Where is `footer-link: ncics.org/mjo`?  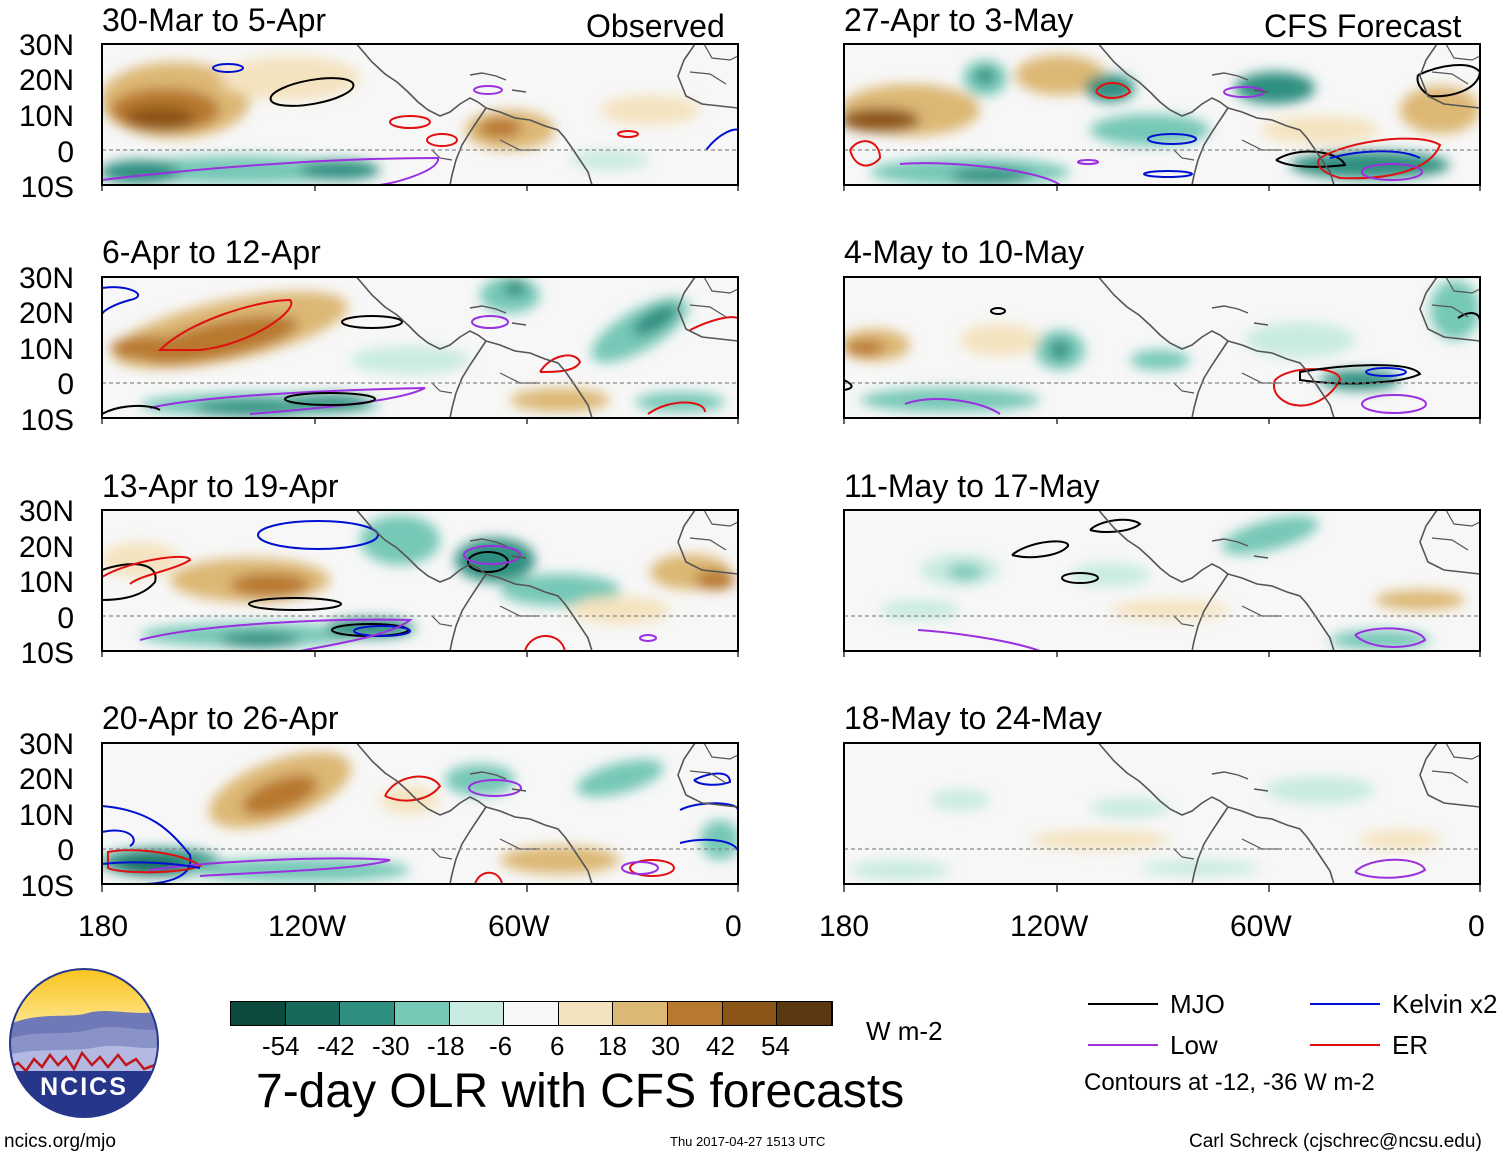
footer-link: ncics.org/mjo is located at coordinates (60, 1141).